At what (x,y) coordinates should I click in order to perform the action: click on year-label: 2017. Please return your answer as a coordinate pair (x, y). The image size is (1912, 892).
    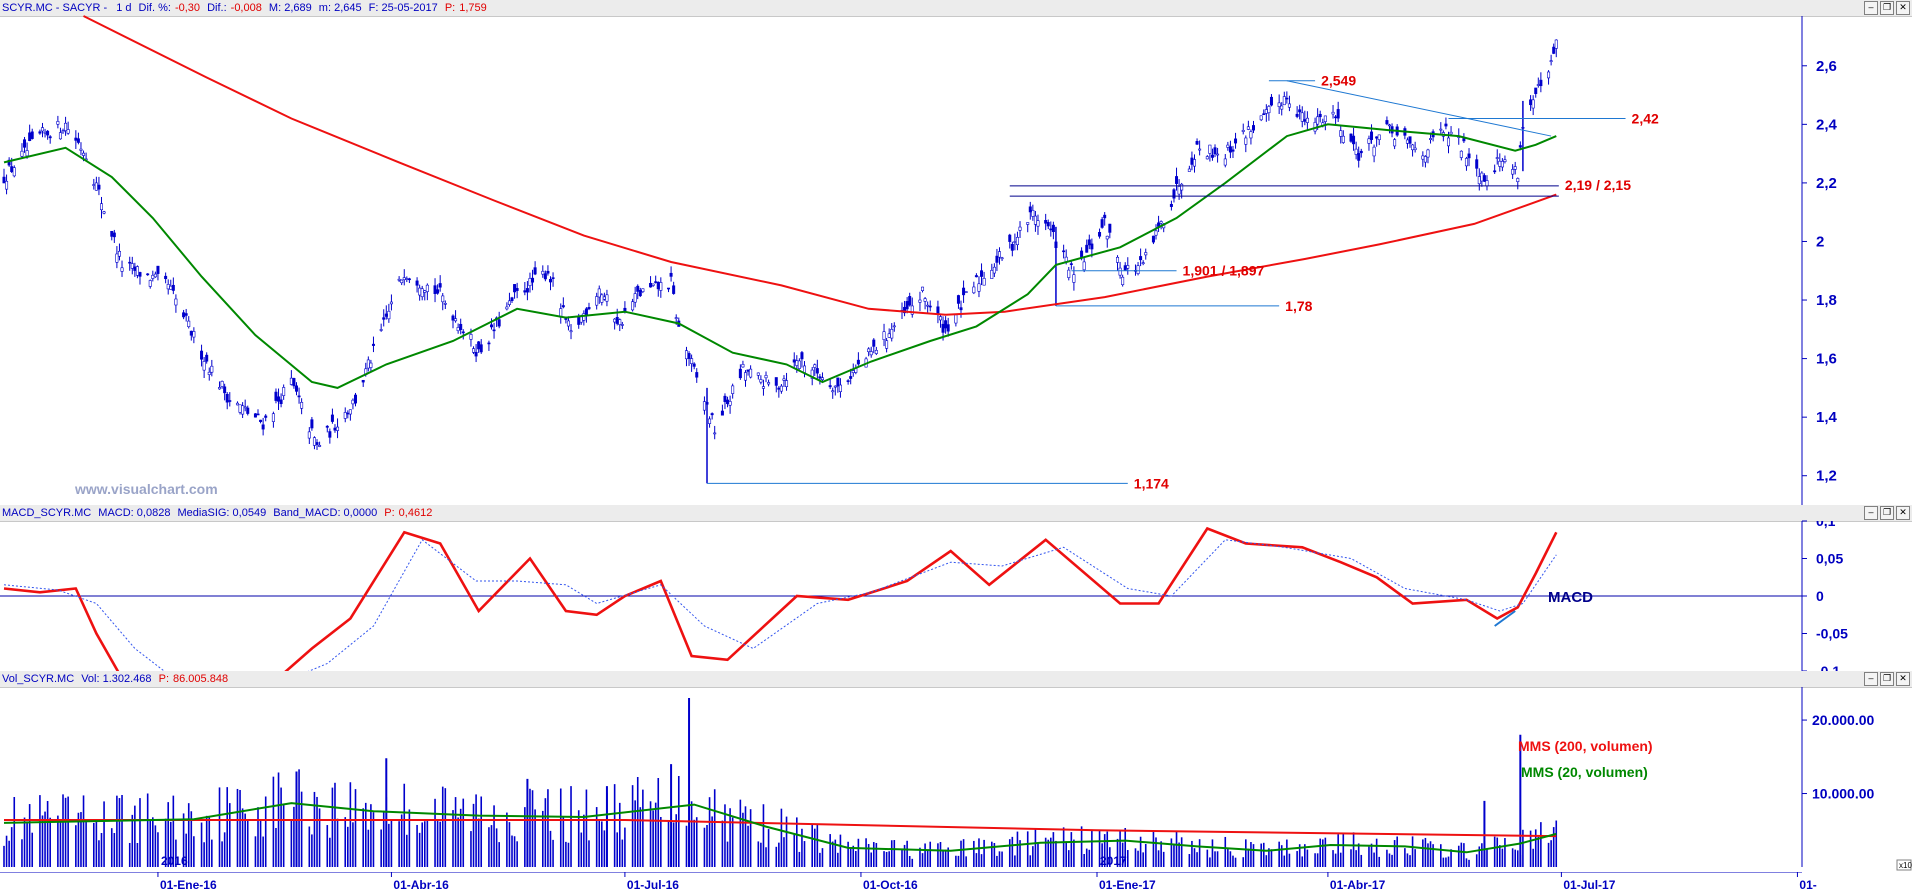
    Looking at the image, I should click on (1113, 861).